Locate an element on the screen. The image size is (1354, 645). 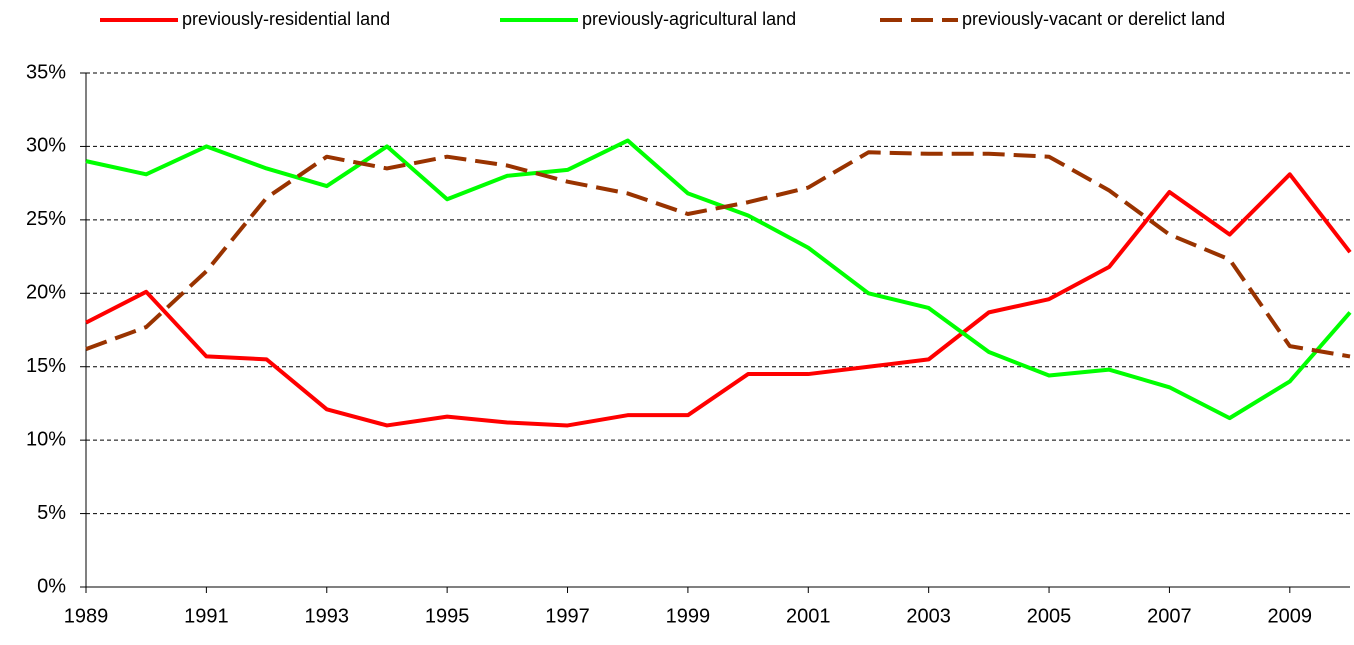
x-tick-label: 2009 is located at coordinates (1290, 616).